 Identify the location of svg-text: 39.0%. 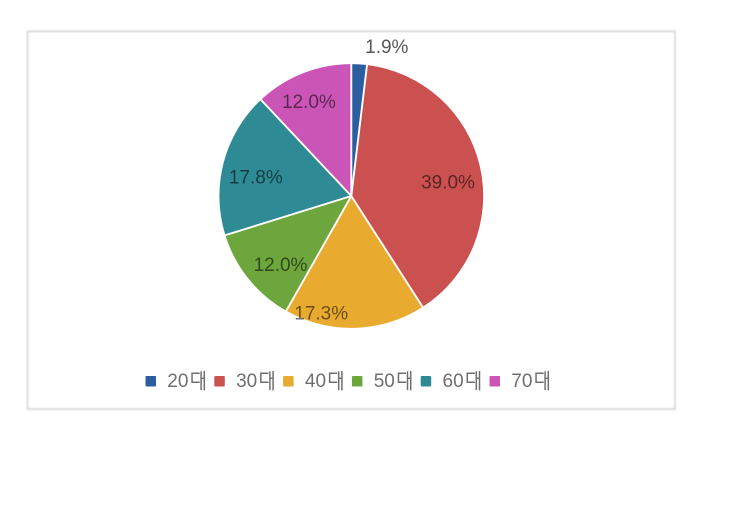
(448, 182).